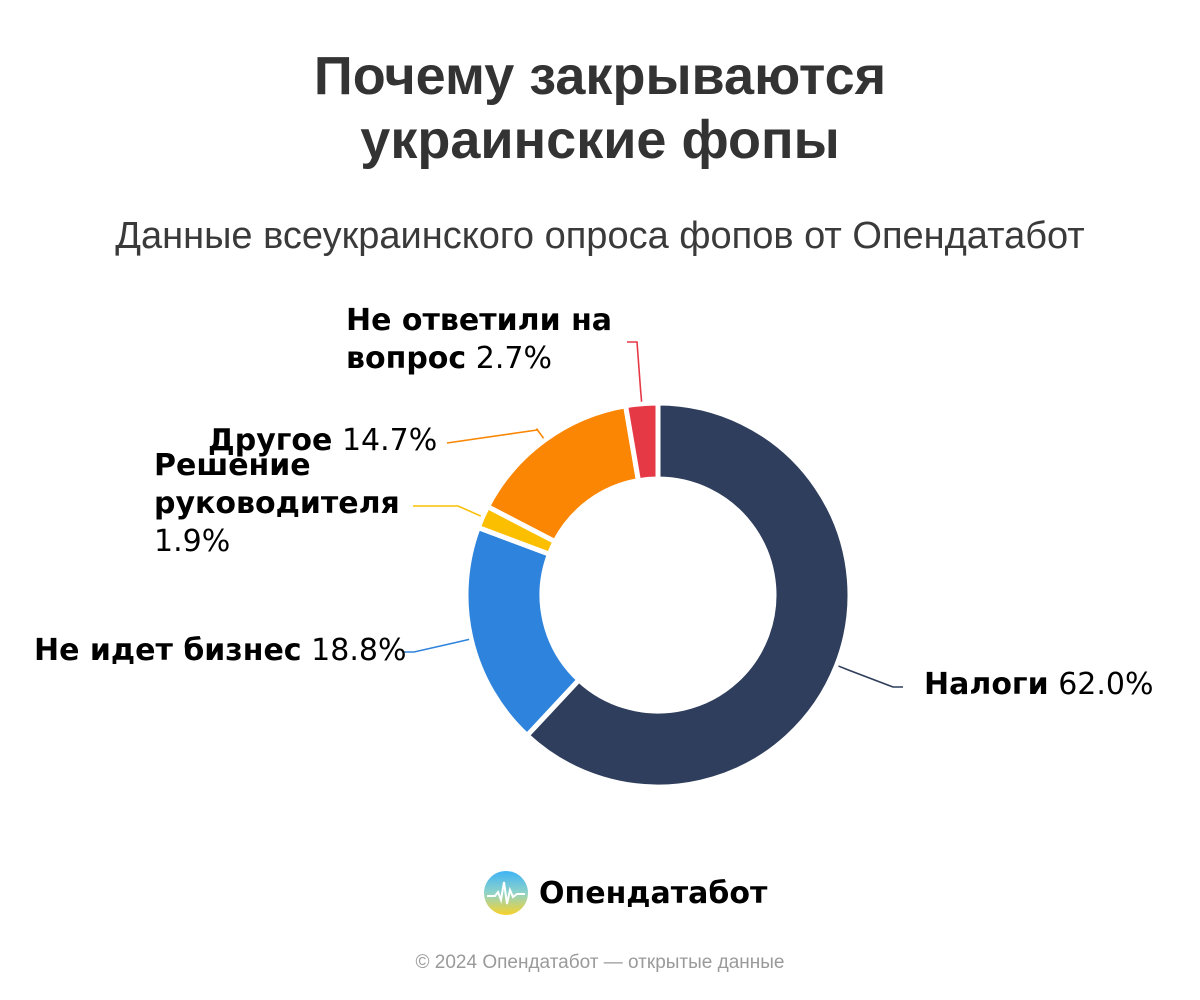  I want to click on label-other-name: Другое, so click(270, 440).